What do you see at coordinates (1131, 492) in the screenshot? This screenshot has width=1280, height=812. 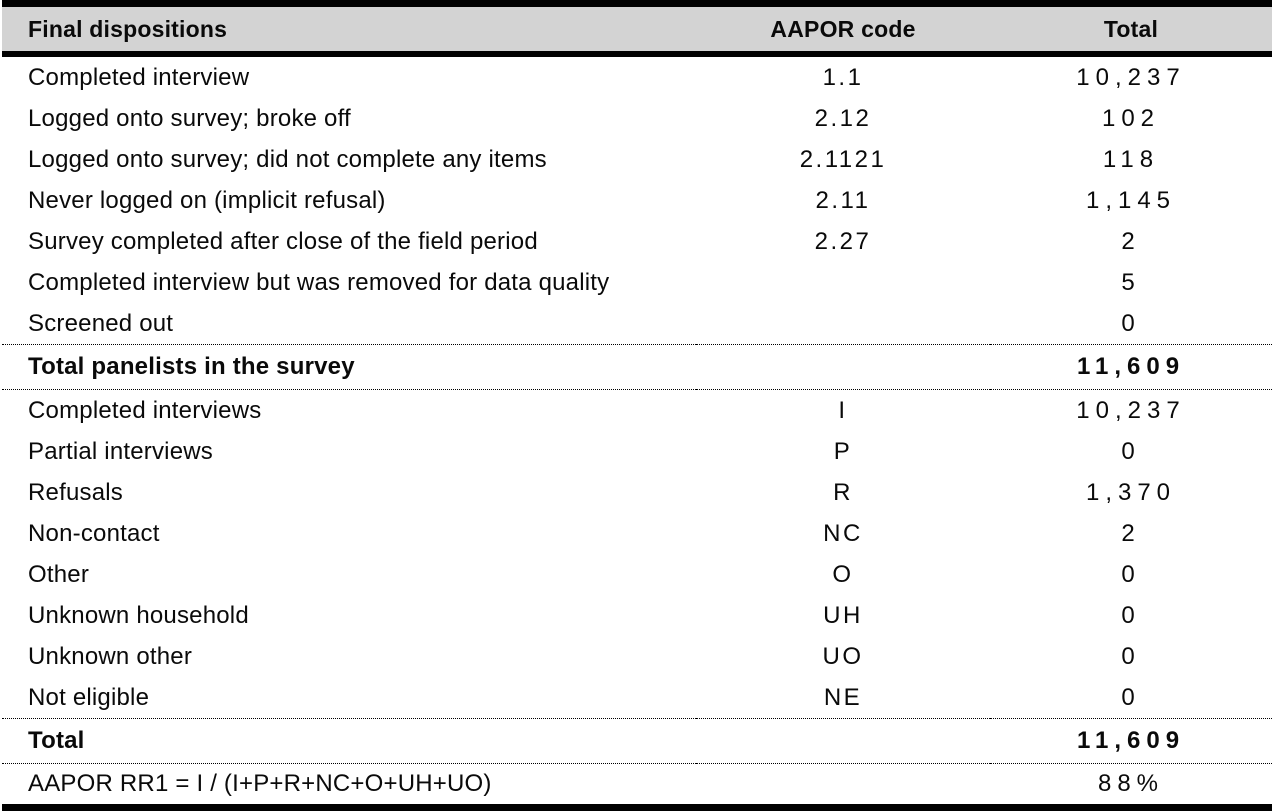 I see `cell-total: 1,370` at bounding box center [1131, 492].